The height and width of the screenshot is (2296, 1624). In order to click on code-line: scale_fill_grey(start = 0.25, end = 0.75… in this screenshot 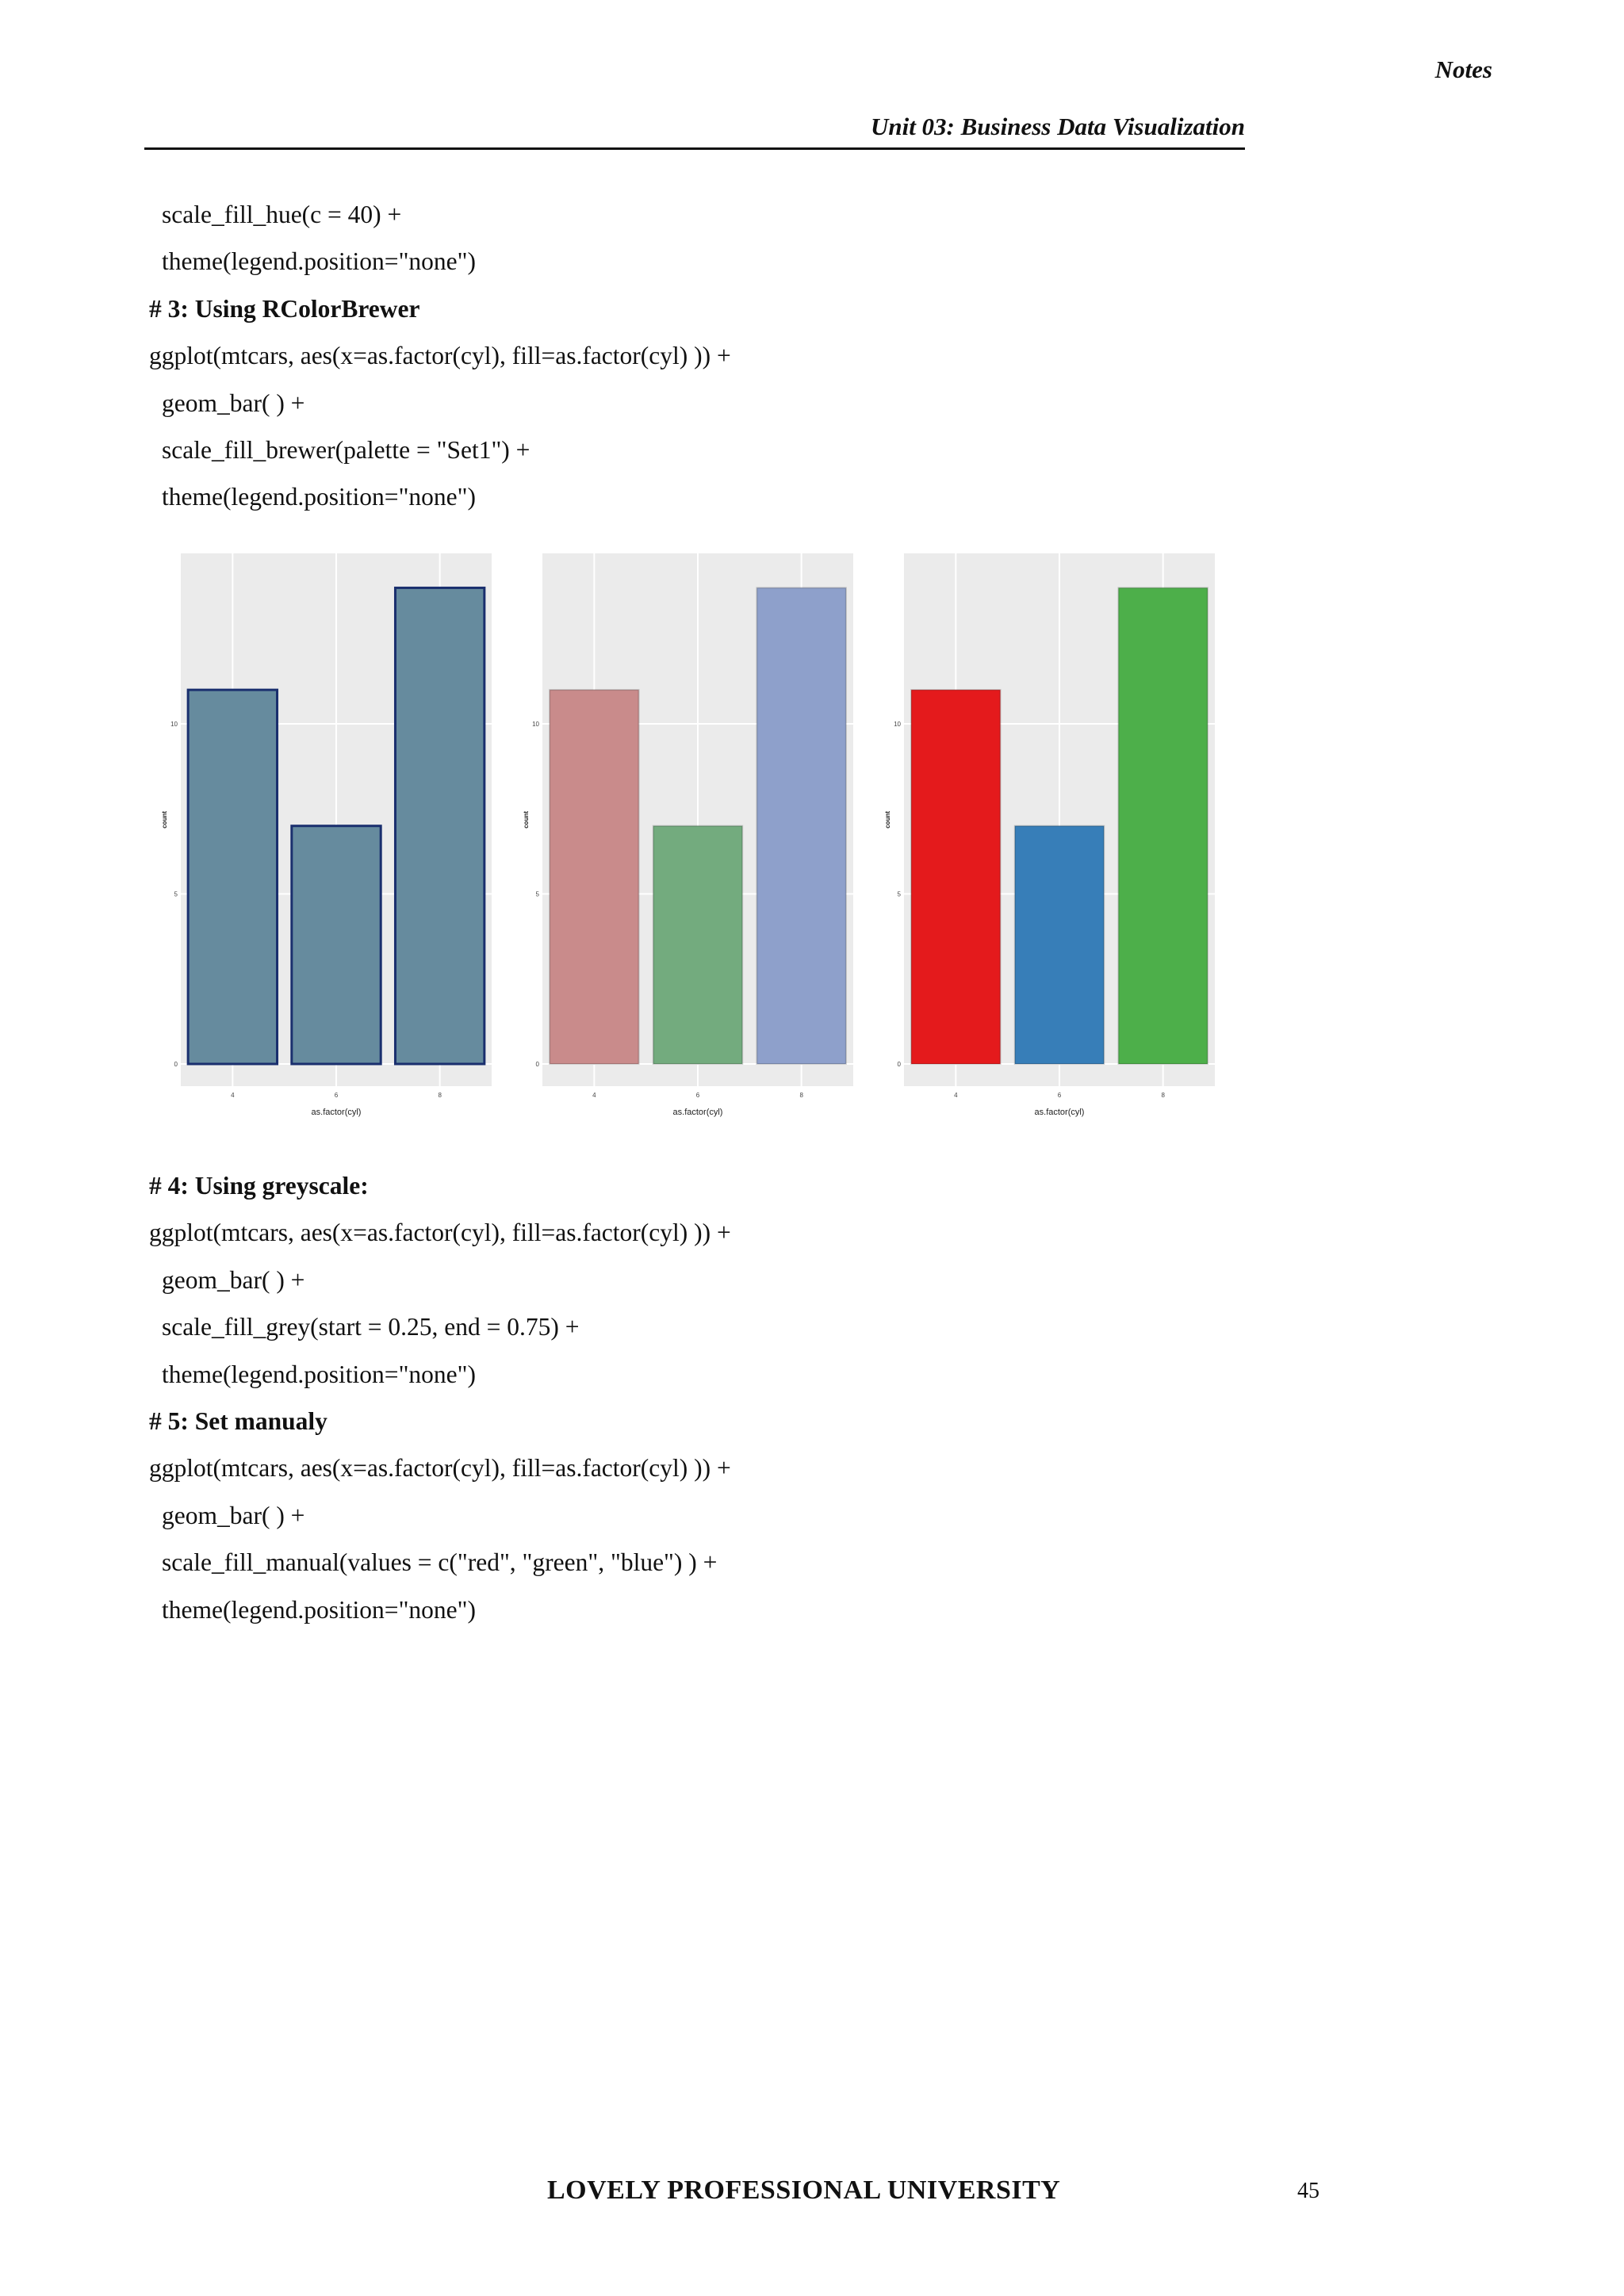, I will do `click(371, 1327)`.